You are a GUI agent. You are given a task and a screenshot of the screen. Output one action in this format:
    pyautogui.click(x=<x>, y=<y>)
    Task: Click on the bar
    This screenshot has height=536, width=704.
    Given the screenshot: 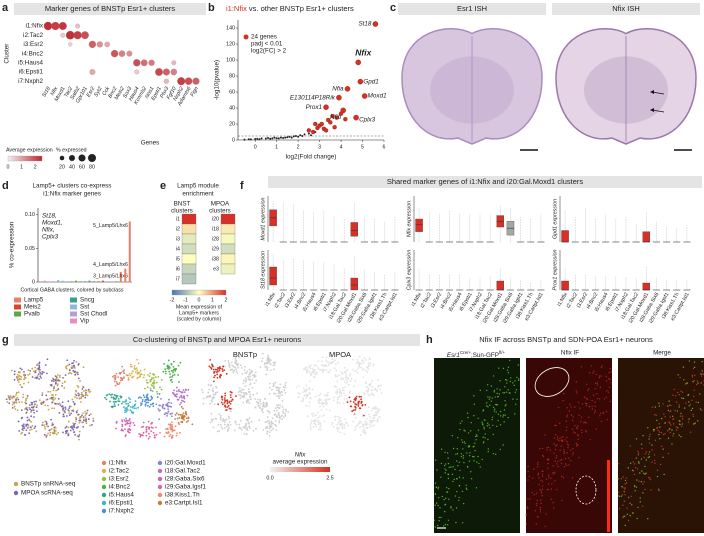 What is the action you would take?
    pyautogui.click(x=102, y=281)
    